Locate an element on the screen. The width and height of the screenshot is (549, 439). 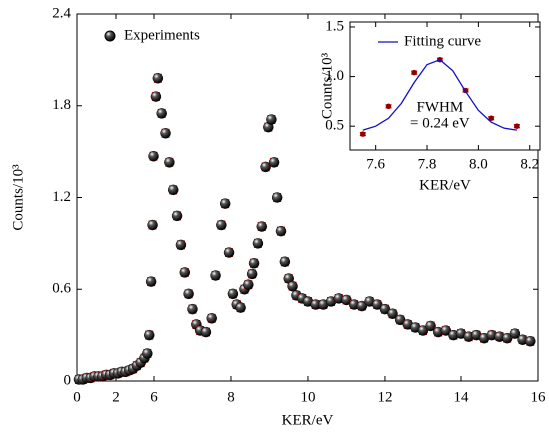
legend-label: Fitting curve is located at coordinates (442, 41).